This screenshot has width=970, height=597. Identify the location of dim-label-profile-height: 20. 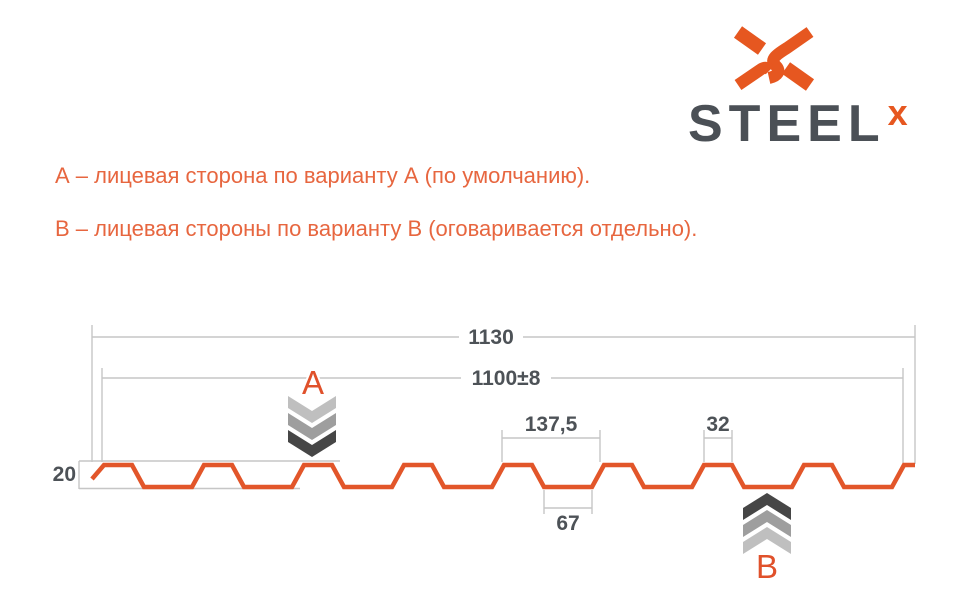
(64, 474).